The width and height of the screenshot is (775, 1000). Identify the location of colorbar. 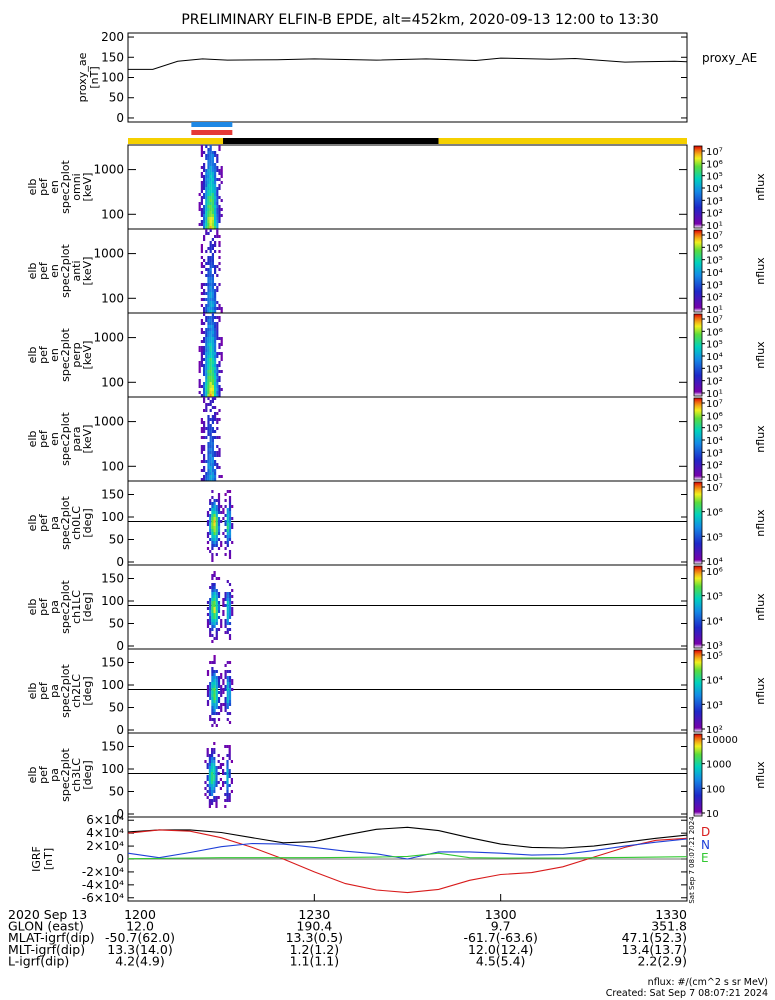
(698, 775).